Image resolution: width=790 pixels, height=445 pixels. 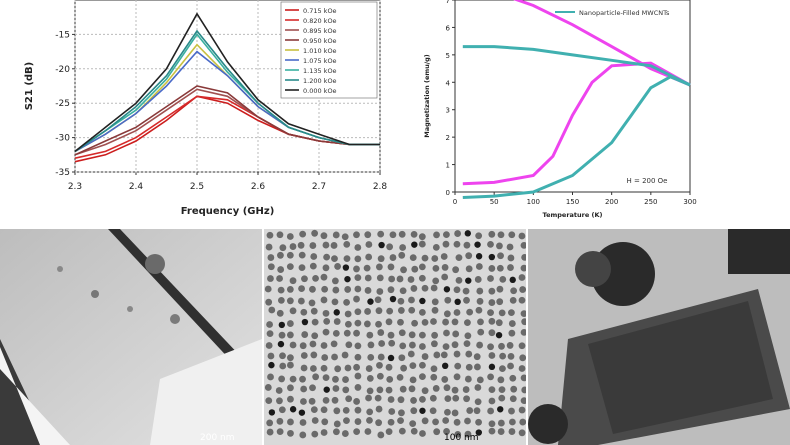 What do you see at coordinates (62, 104) in the screenshot?
I see `y-tick-label: -25` at bounding box center [62, 104].